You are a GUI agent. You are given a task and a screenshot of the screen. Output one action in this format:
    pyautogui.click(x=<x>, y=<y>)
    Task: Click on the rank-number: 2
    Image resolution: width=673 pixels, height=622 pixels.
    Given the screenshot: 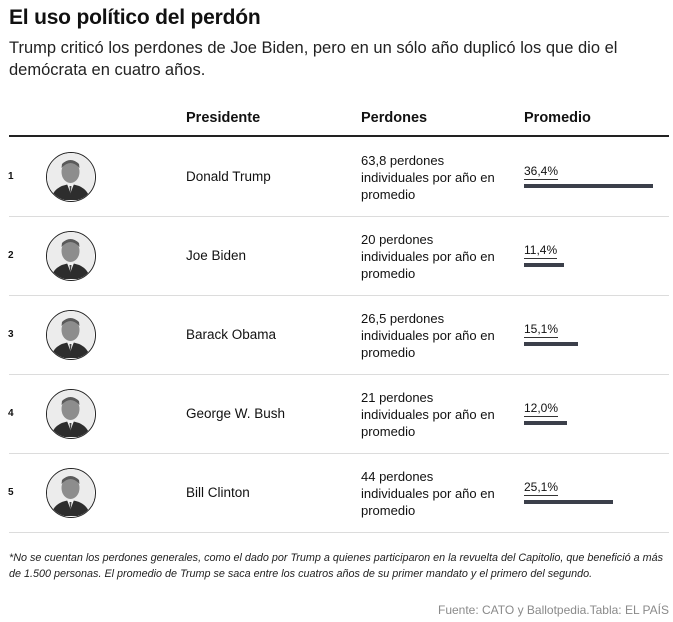 What is the action you would take?
    pyautogui.click(x=11, y=255)
    